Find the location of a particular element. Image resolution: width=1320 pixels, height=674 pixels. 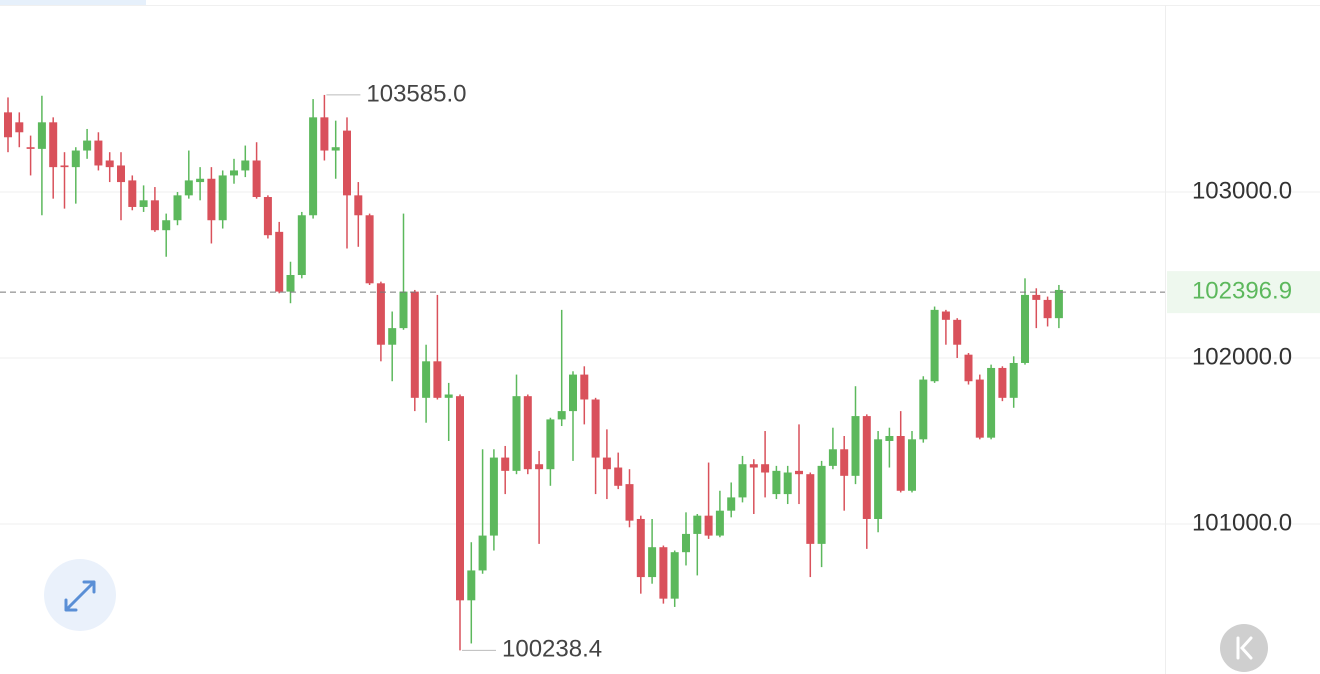

last-price-label: 102396.9 is located at coordinates (1242, 290).